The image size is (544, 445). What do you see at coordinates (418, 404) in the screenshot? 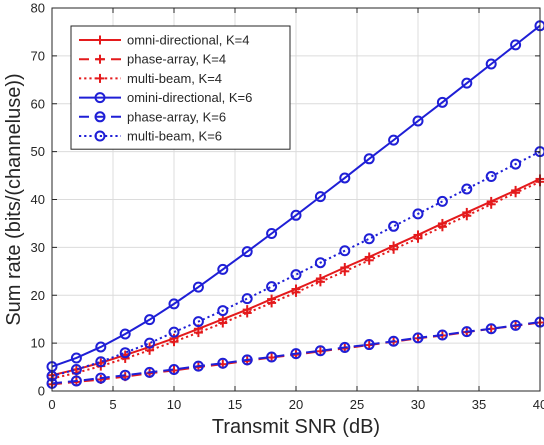
I see `x-tick-label: 30` at bounding box center [418, 404].